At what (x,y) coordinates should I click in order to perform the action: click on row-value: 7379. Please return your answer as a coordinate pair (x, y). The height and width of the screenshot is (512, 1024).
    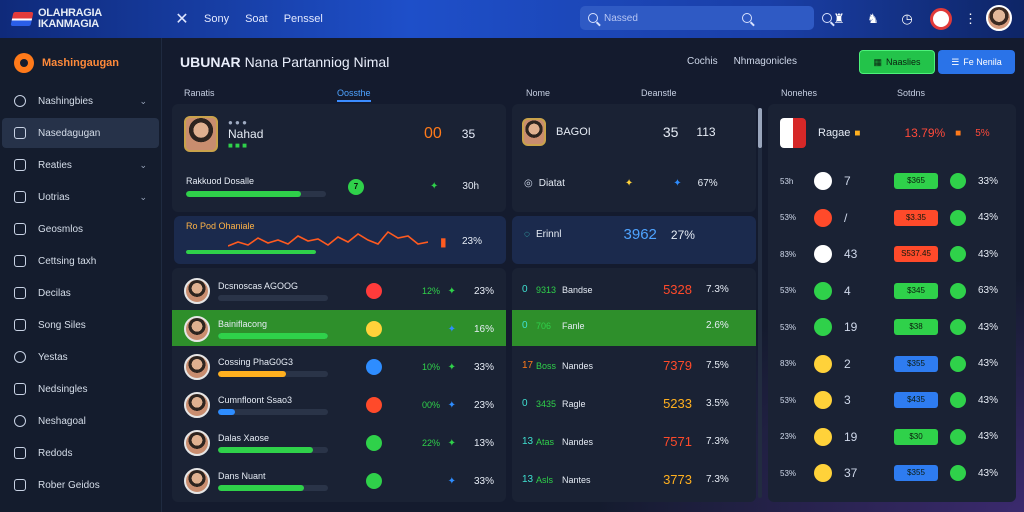
    Looking at the image, I should click on (677, 365).